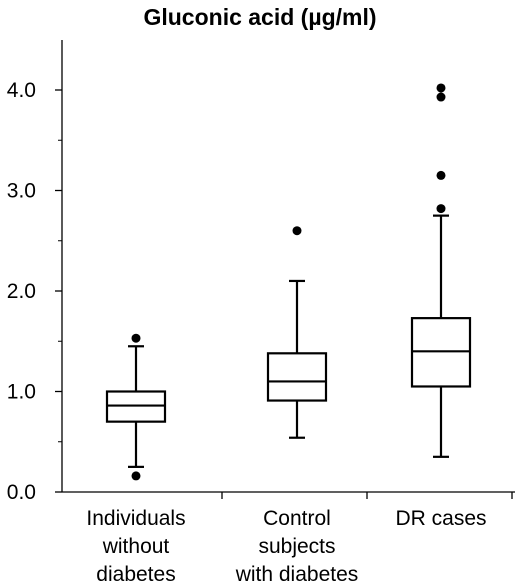 The height and width of the screenshot is (587, 520). Describe the element at coordinates (297, 377) in the screenshot. I see `iqr-box` at that location.